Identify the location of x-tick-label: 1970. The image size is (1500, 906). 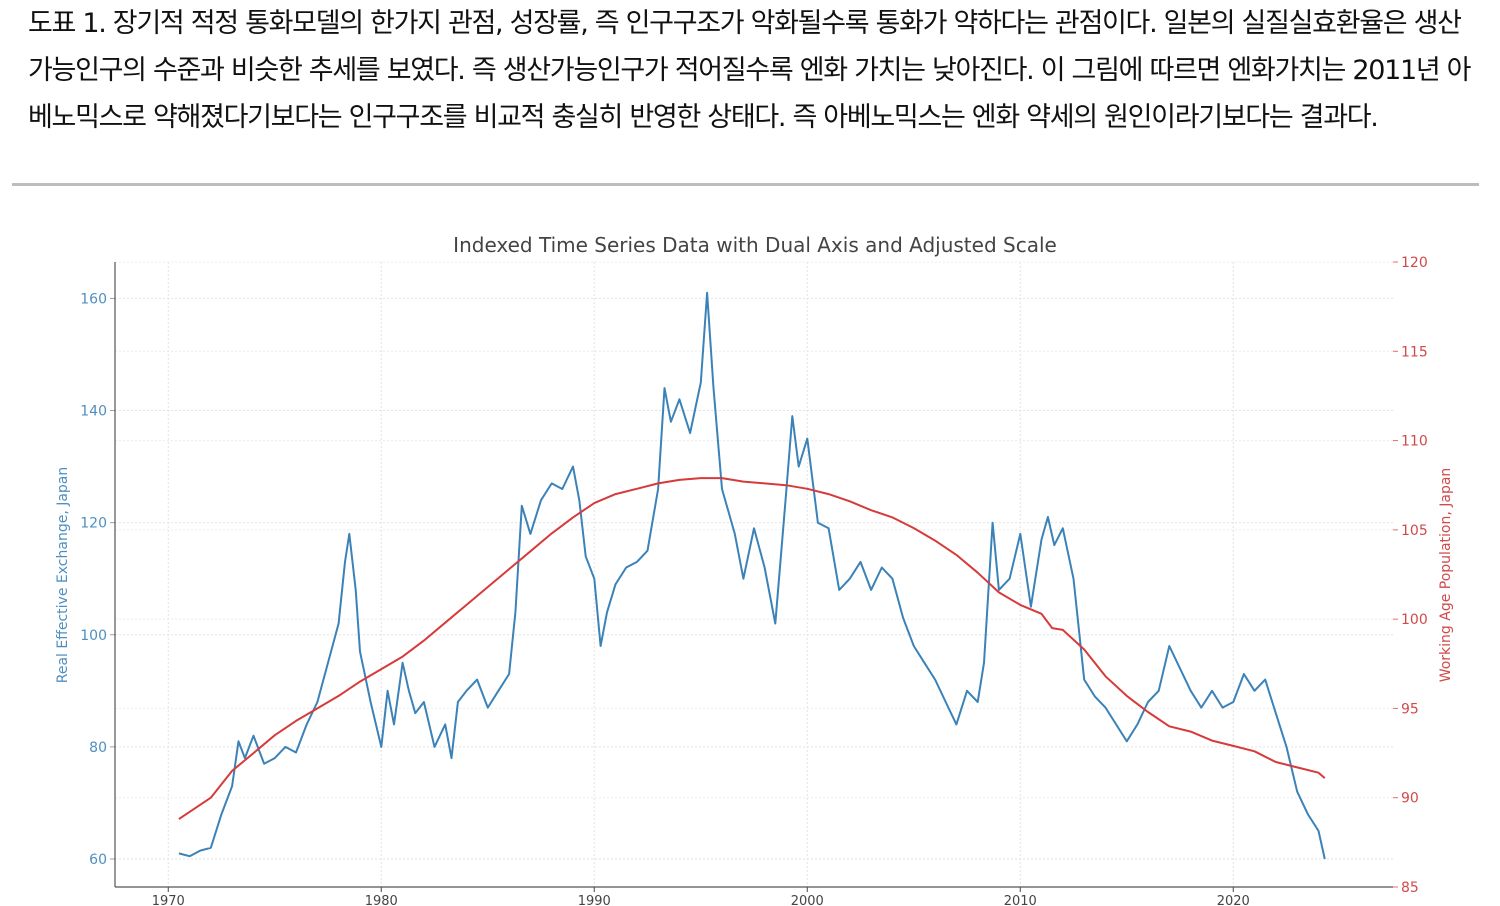
(168, 900).